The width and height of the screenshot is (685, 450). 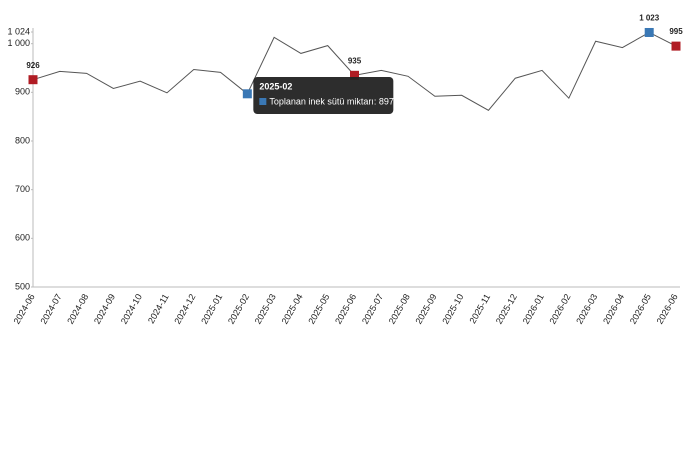 I want to click on x-tick-label: 2024-12, so click(x=184, y=309).